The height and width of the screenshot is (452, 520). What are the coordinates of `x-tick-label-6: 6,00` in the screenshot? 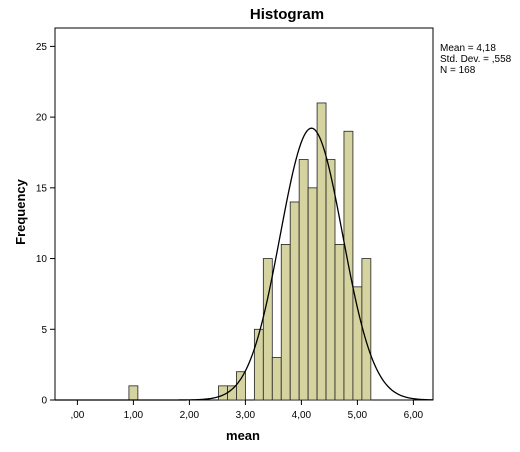 It's located at (414, 415).